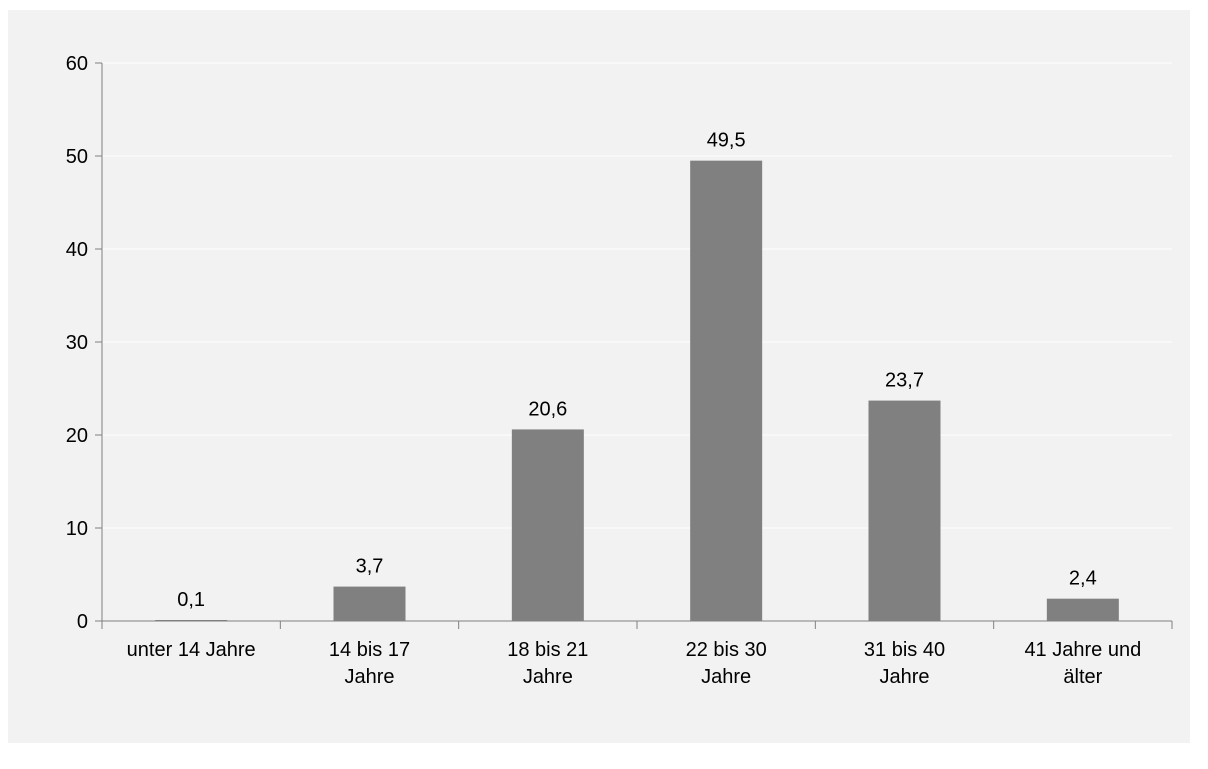  I want to click on x-tick-label-line: 14 bis 17, so click(369, 650).